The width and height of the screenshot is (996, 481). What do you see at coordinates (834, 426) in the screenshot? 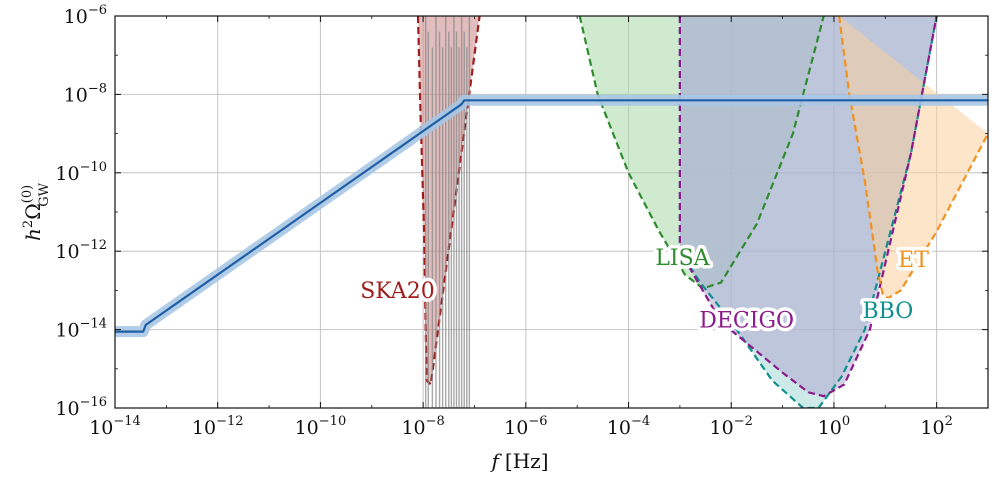
I see `x-tick-label: 10⁰` at bounding box center [834, 426].